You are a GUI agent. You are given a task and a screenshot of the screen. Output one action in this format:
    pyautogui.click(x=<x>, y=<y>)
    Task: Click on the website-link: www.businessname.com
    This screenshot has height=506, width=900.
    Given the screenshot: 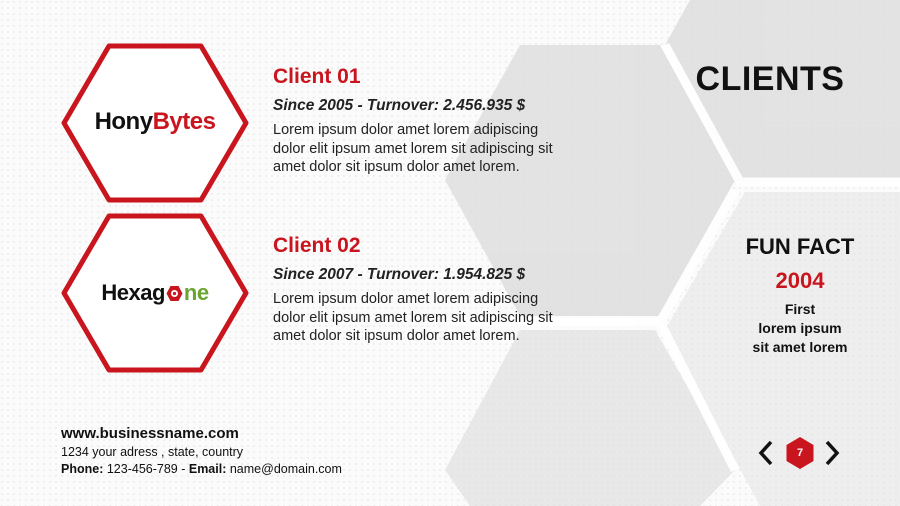 What is the action you would take?
    pyautogui.click(x=150, y=433)
    